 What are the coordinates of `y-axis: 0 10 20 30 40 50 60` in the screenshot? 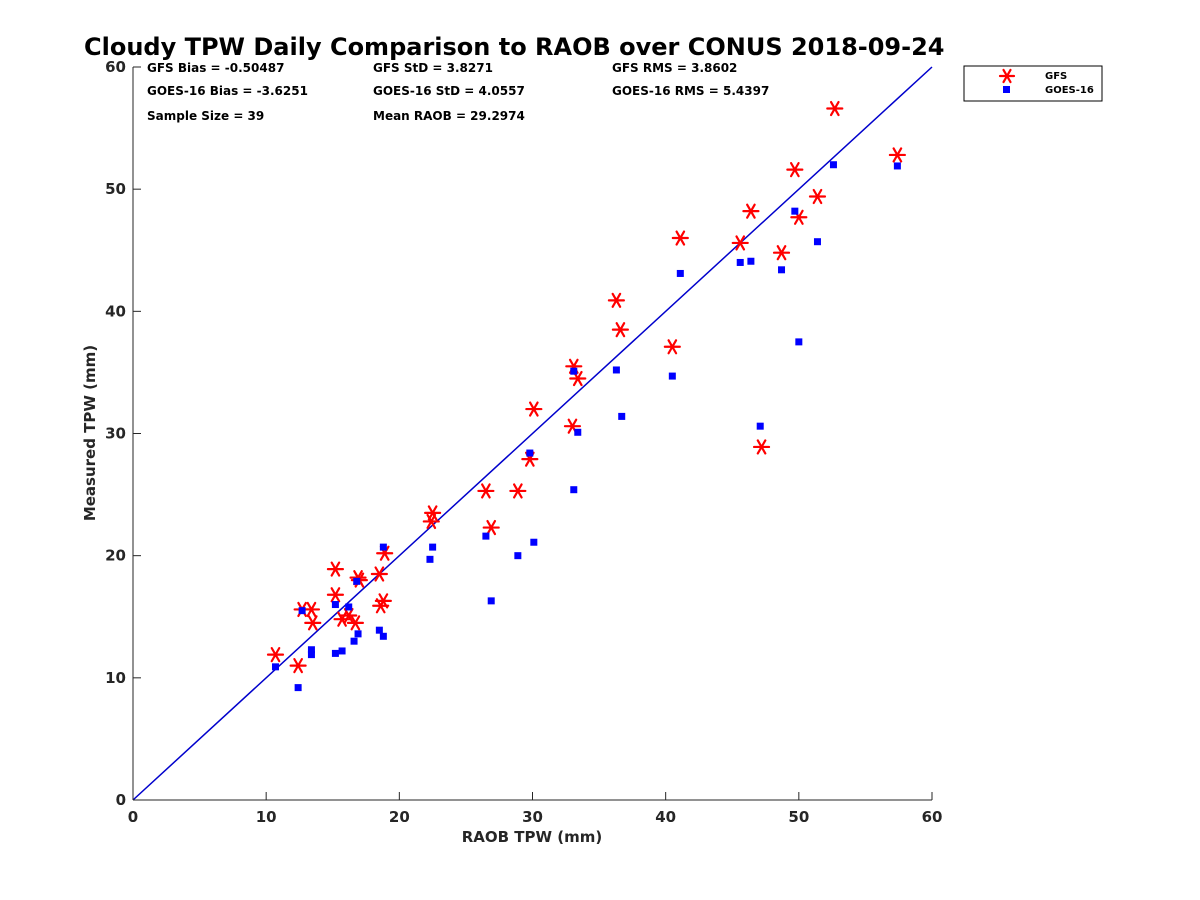 It's located at (123, 433).